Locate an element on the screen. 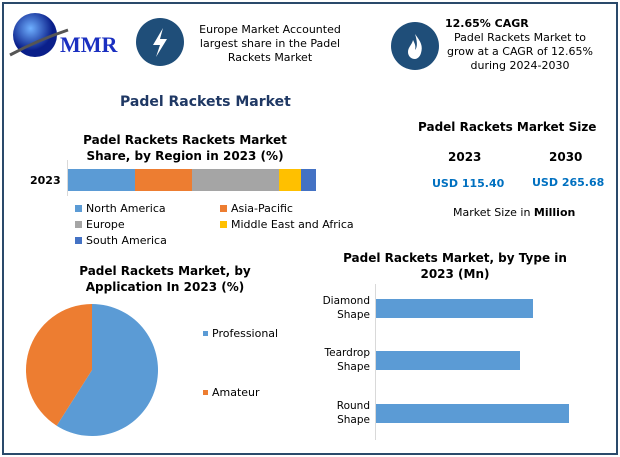 The height and width of the screenshot is (457, 620). legend-label: North America is located at coordinates (126, 208).